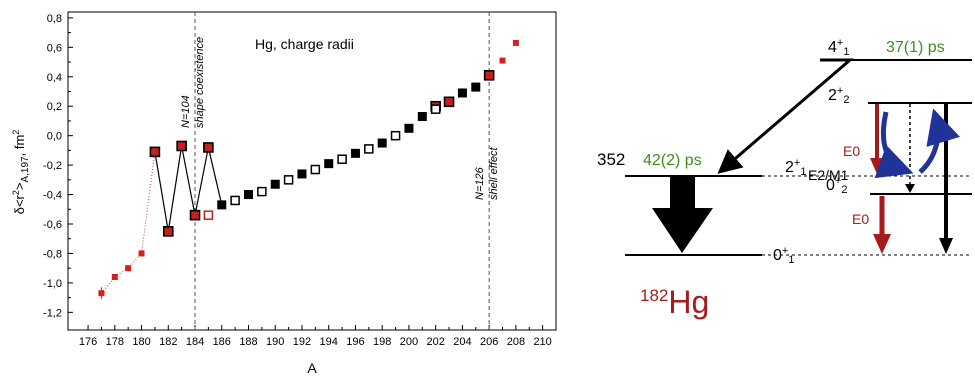 This screenshot has width=975, height=380. I want to click on y-axis-label: δ<r2>A,197, fm2, so click(21, 172).